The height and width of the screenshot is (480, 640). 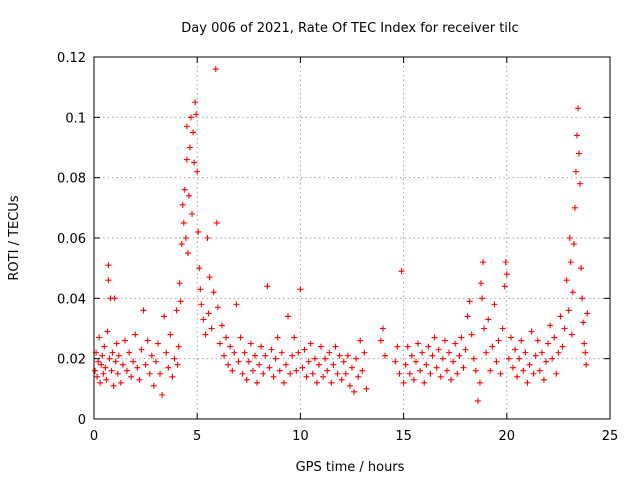 What do you see at coordinates (507, 436) in the screenshot?
I see `x-tick-label: 20` at bounding box center [507, 436].